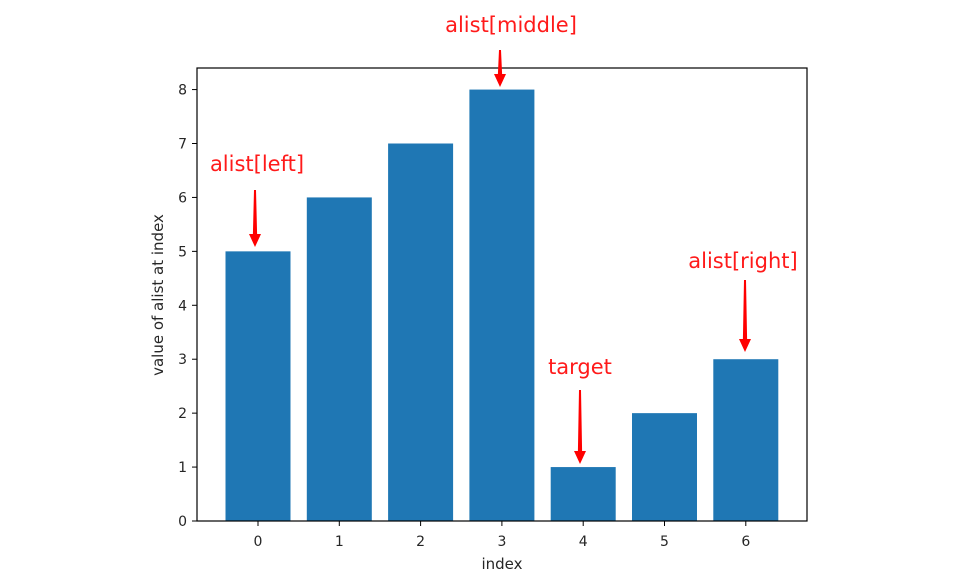  I want to click on x-tick-label: 5, so click(664, 542).